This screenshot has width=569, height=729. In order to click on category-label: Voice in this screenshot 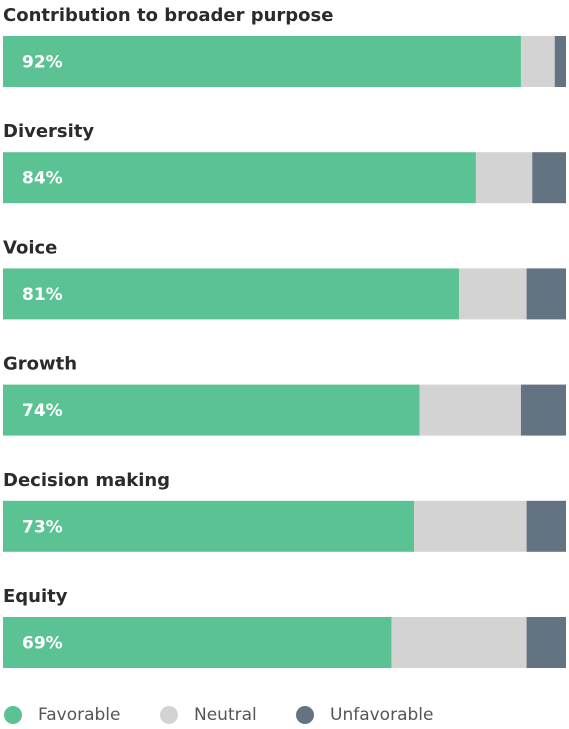, I will do `click(30, 247)`.